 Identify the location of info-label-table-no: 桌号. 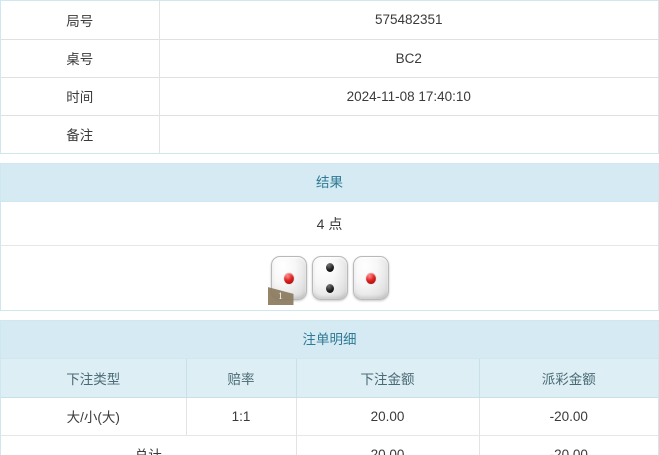
(80, 57).